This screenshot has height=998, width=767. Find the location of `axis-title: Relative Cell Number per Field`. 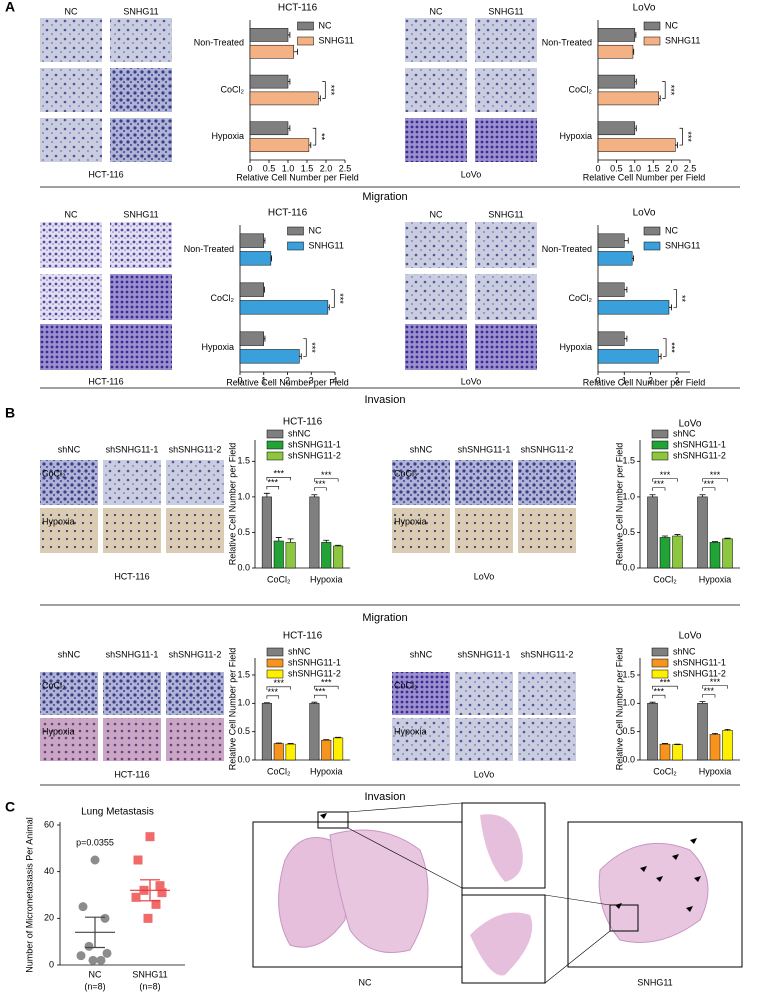

axis-title: Relative Cell Number per Field is located at coordinates (287, 382).